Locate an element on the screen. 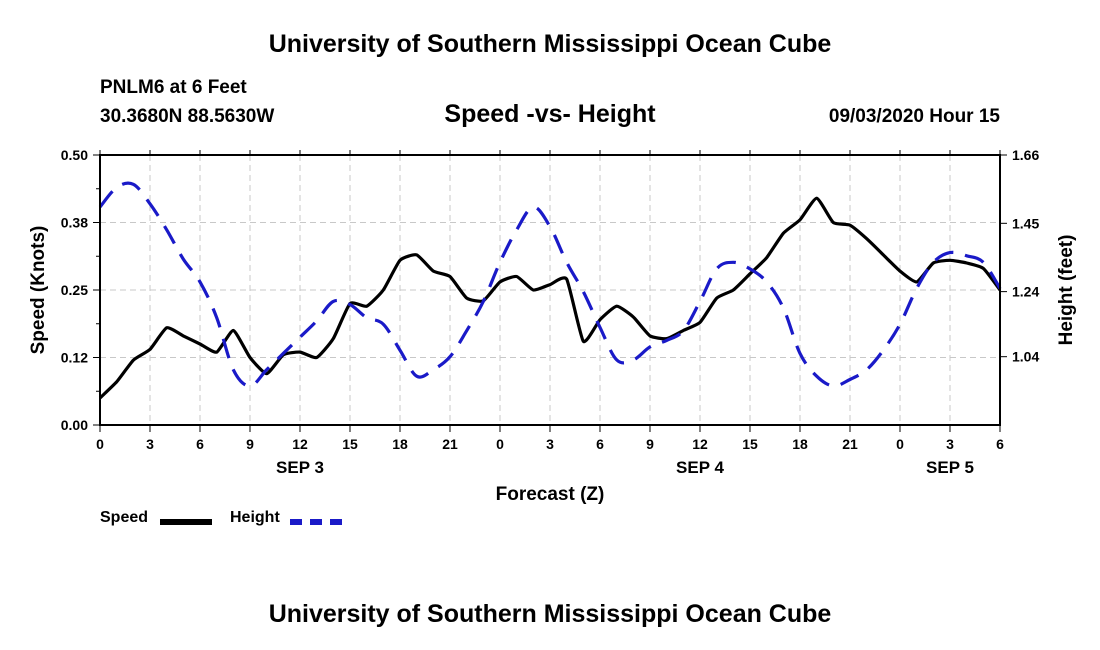 This screenshot has height=650, width=1100. y-tick-label: 0.12 is located at coordinates (74, 358).